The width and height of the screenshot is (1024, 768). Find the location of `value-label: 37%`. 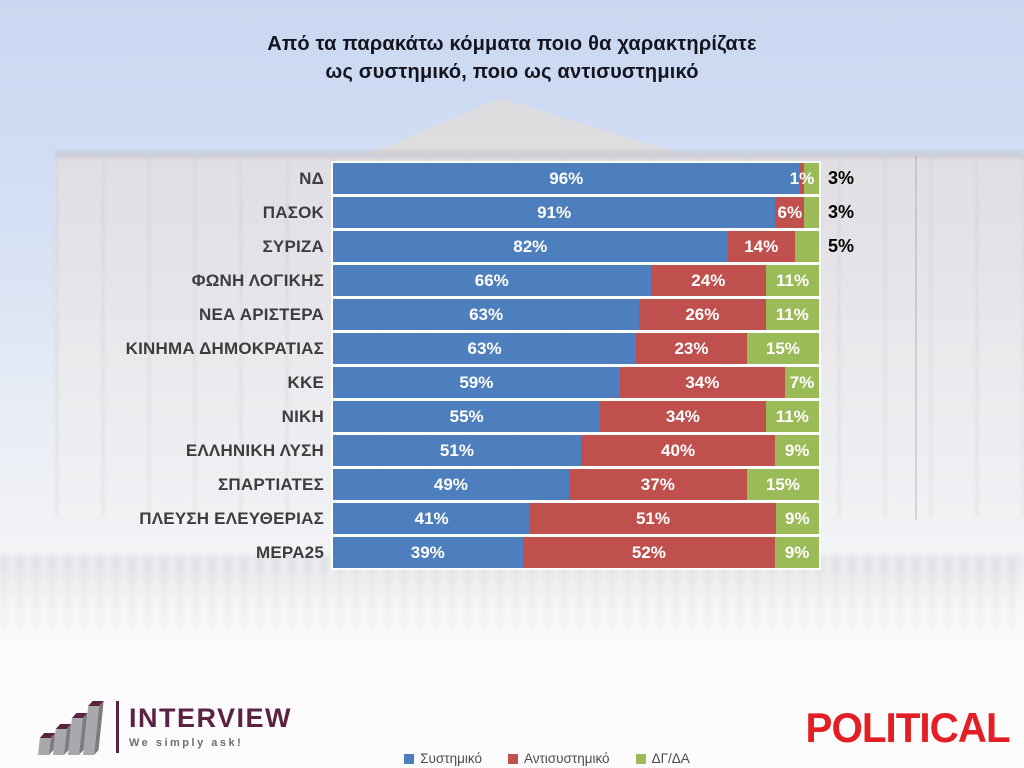

value-label: 37% is located at coordinates (657, 484).